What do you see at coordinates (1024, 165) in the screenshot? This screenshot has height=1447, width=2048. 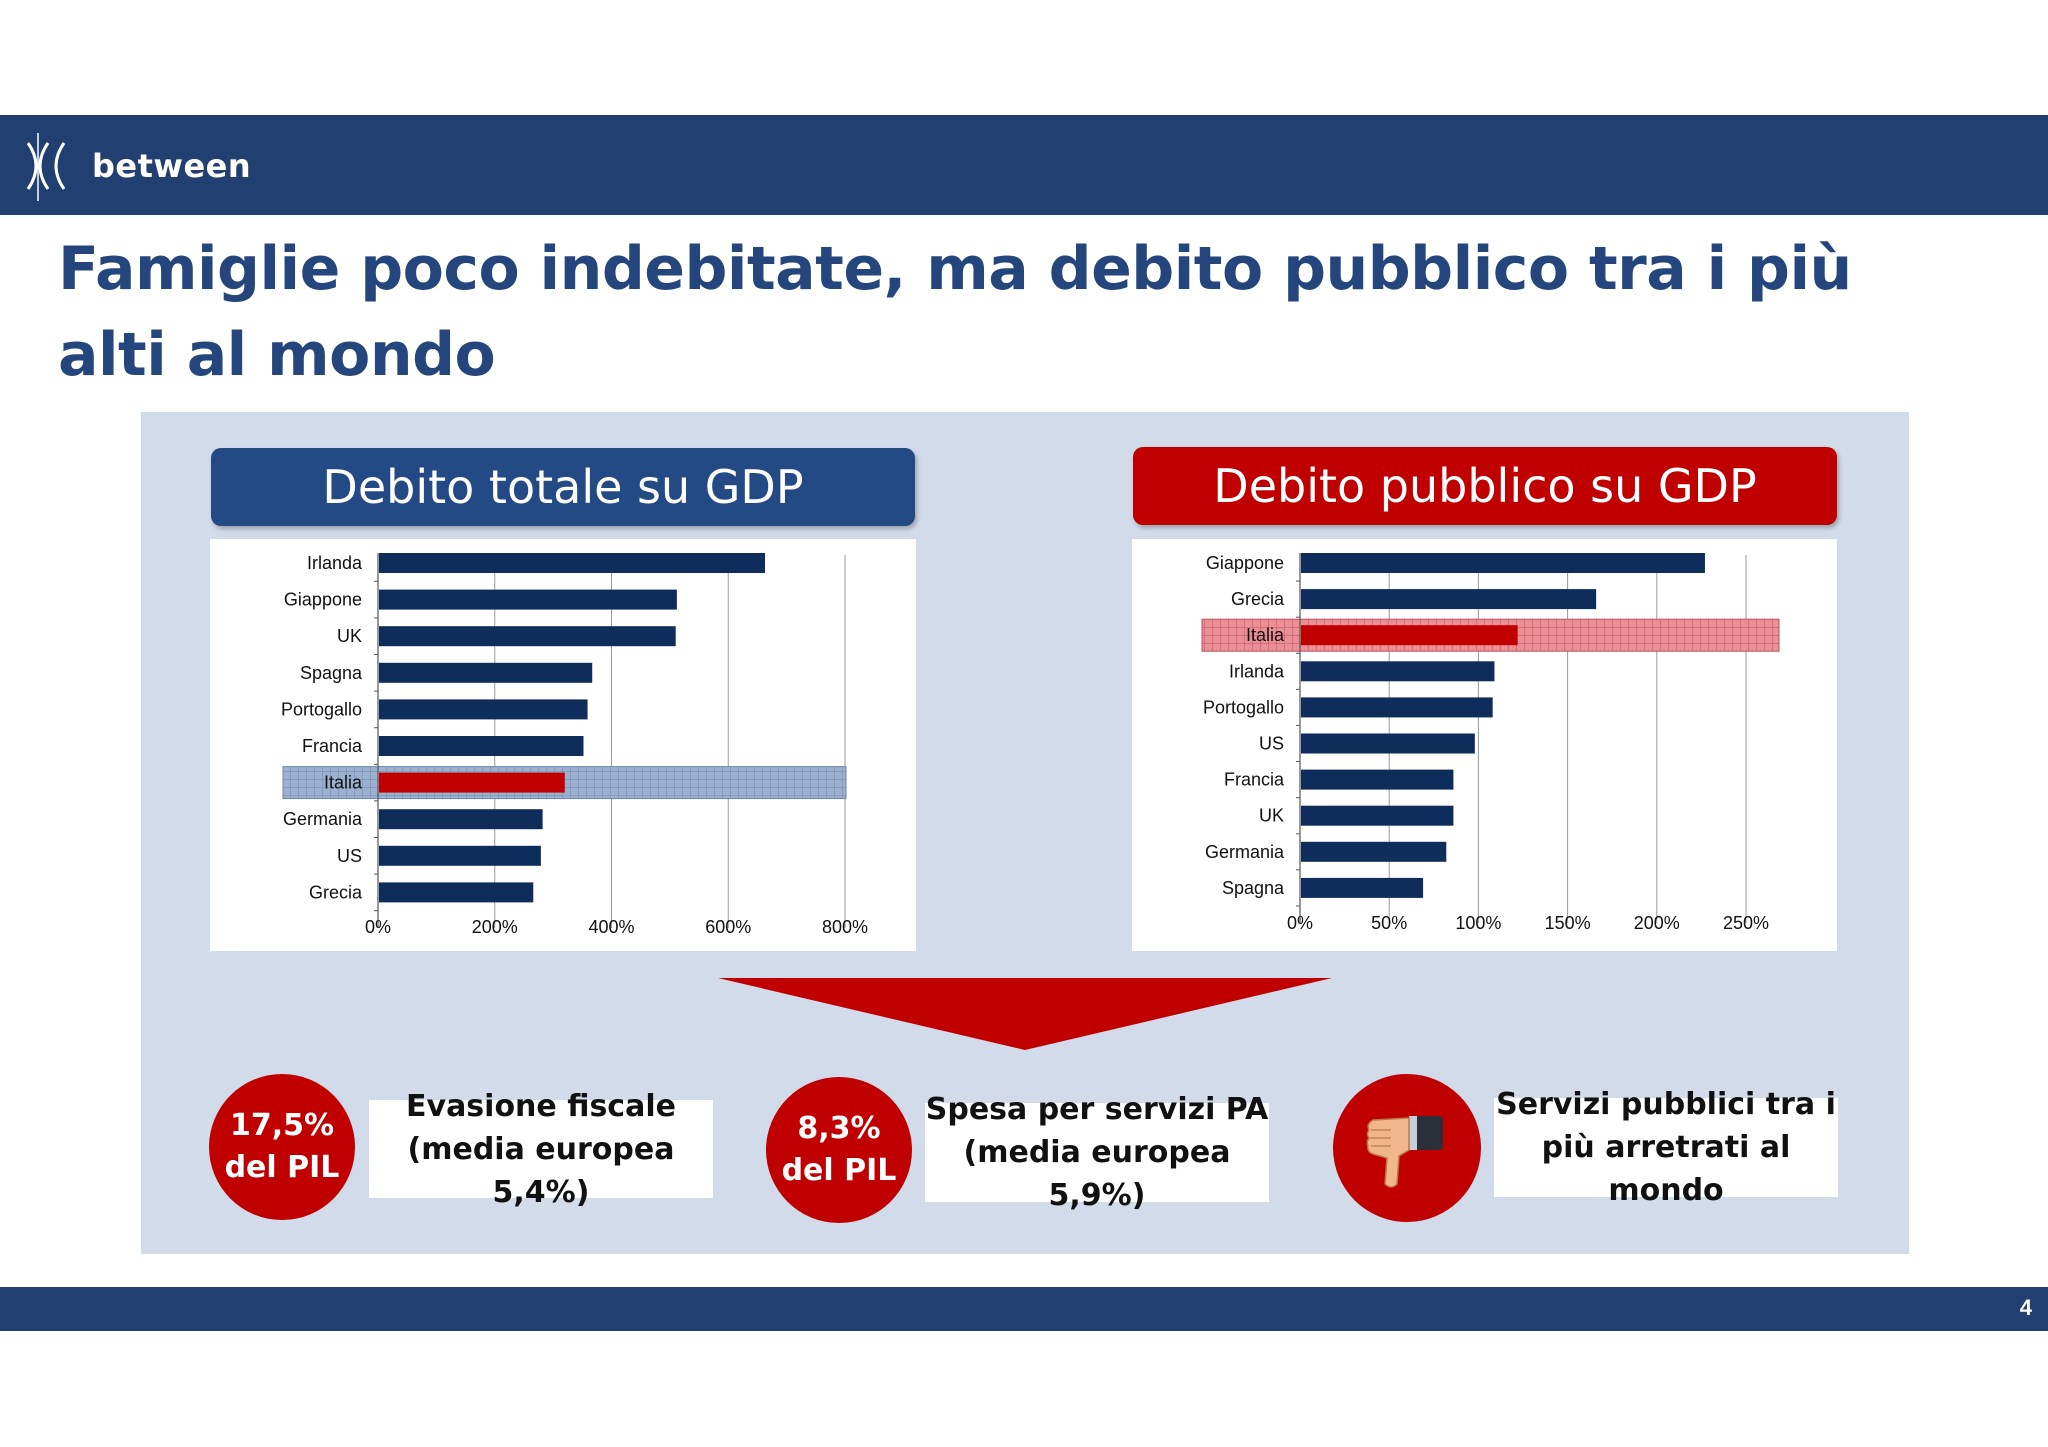 I see `header-bar: between` at bounding box center [1024, 165].